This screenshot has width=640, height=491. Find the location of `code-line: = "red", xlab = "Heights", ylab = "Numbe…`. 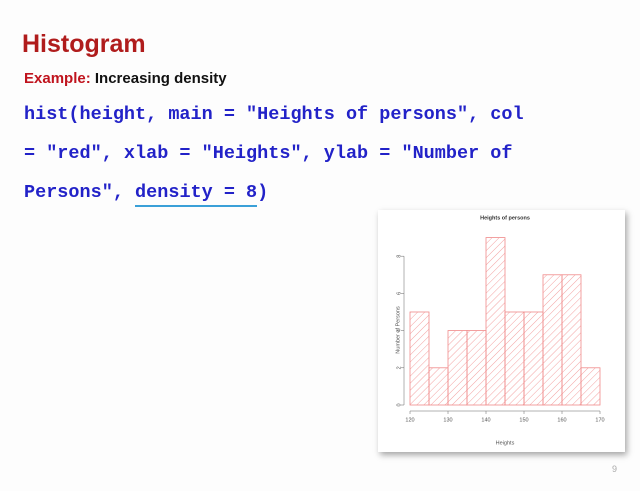

code-line: = "red", xlab = "Heights", ylab = "Numbe… is located at coordinates (268, 153).